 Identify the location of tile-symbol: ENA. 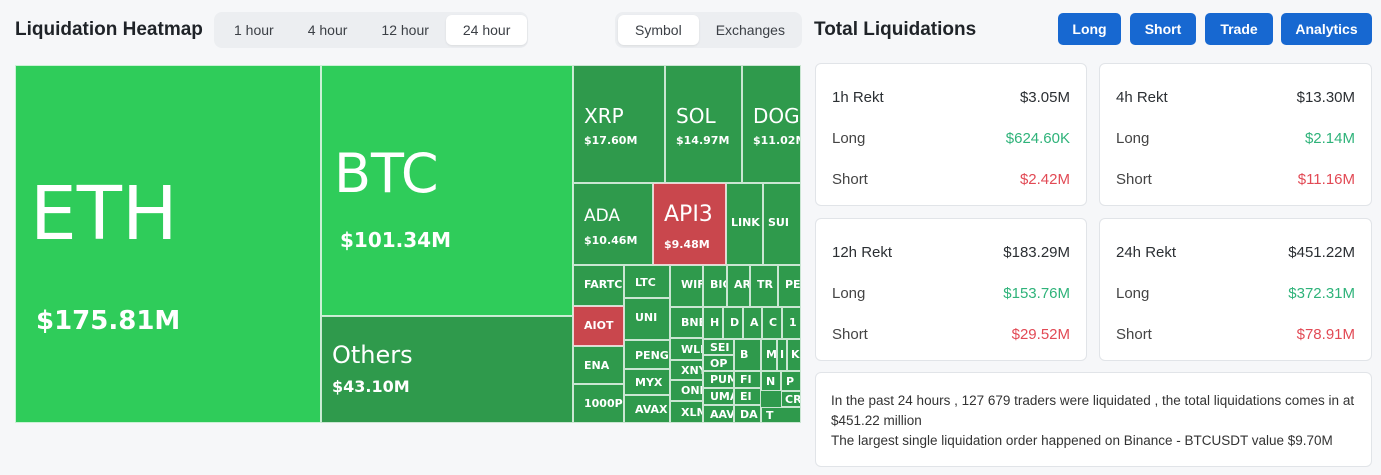
(597, 365).